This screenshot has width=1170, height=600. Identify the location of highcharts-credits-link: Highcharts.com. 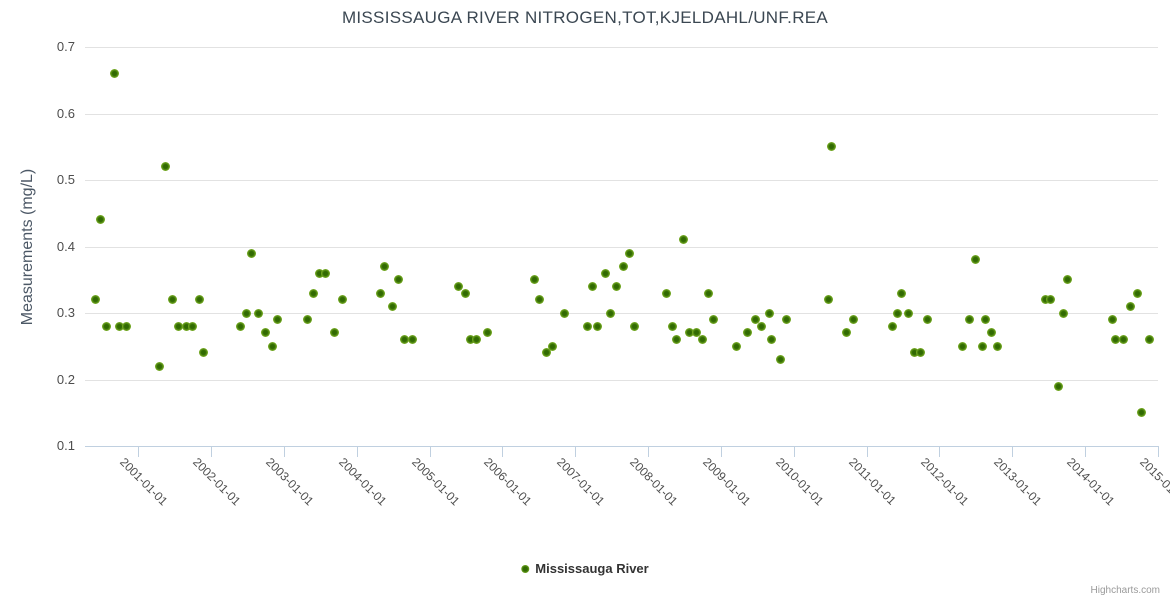
(1125, 590).